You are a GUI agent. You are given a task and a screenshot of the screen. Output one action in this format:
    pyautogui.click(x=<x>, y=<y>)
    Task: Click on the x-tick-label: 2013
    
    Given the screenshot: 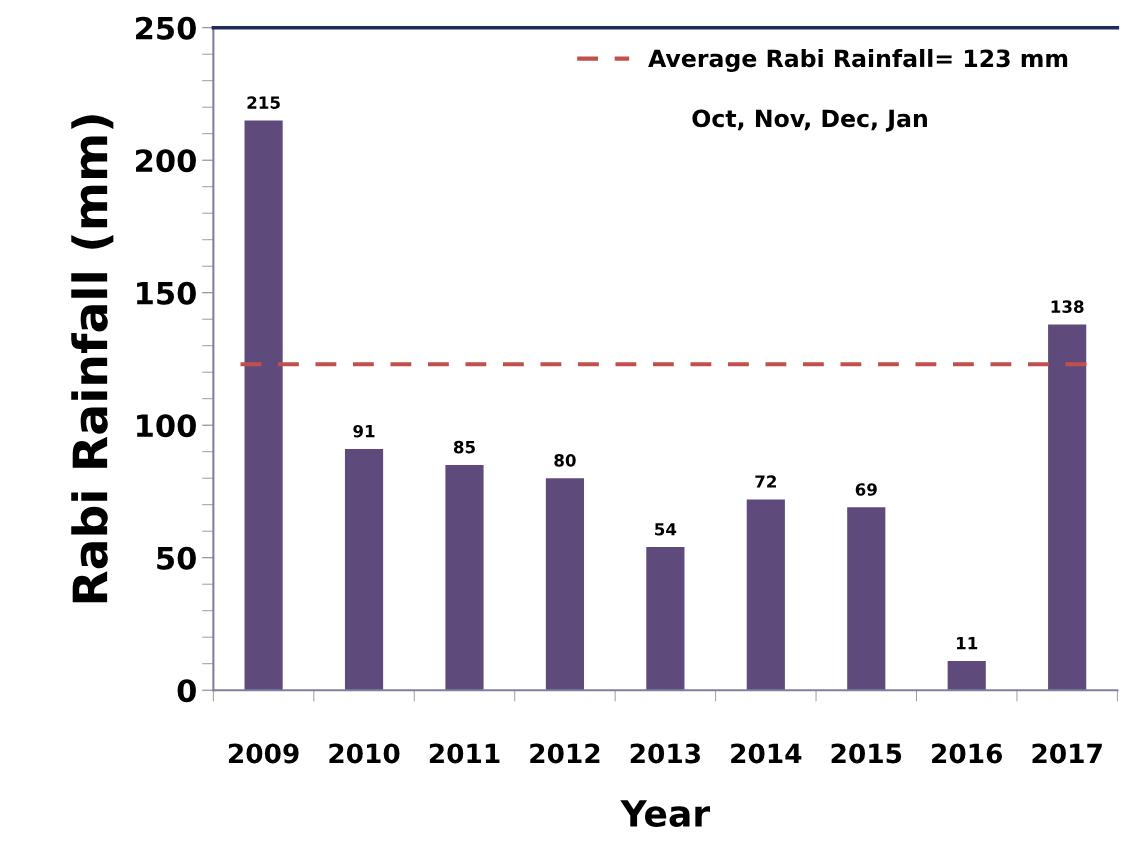 What is the action you would take?
    pyautogui.click(x=665, y=753)
    